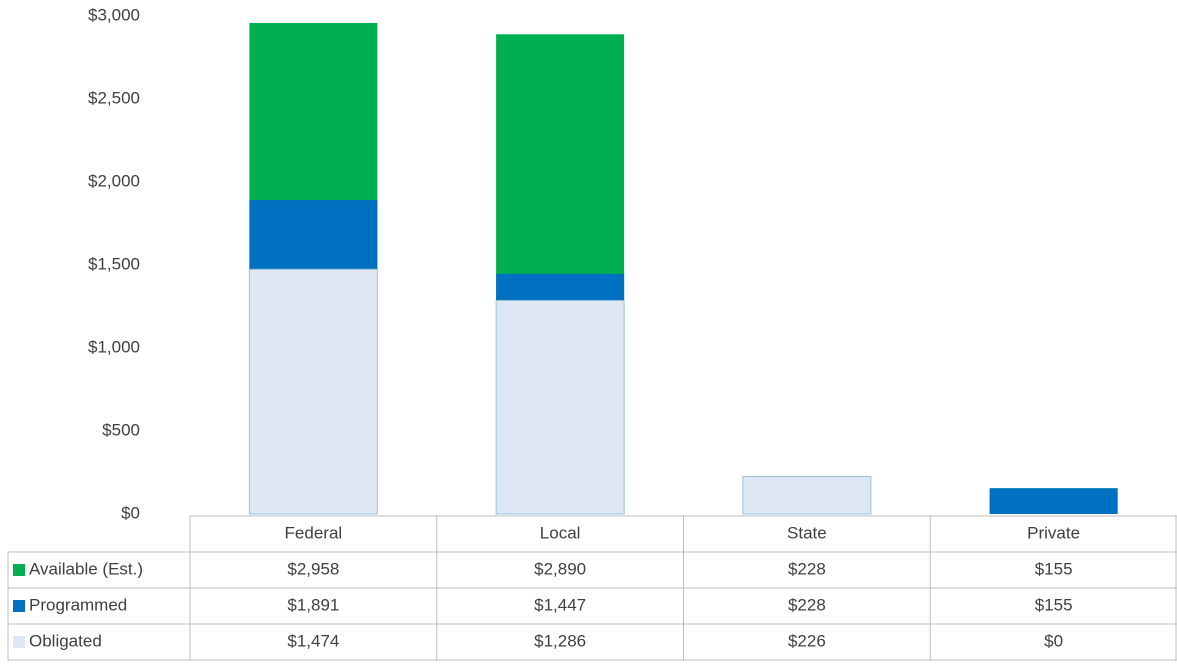 The image size is (1177, 664). I want to click on data-table-value: $2,958, so click(313, 568).